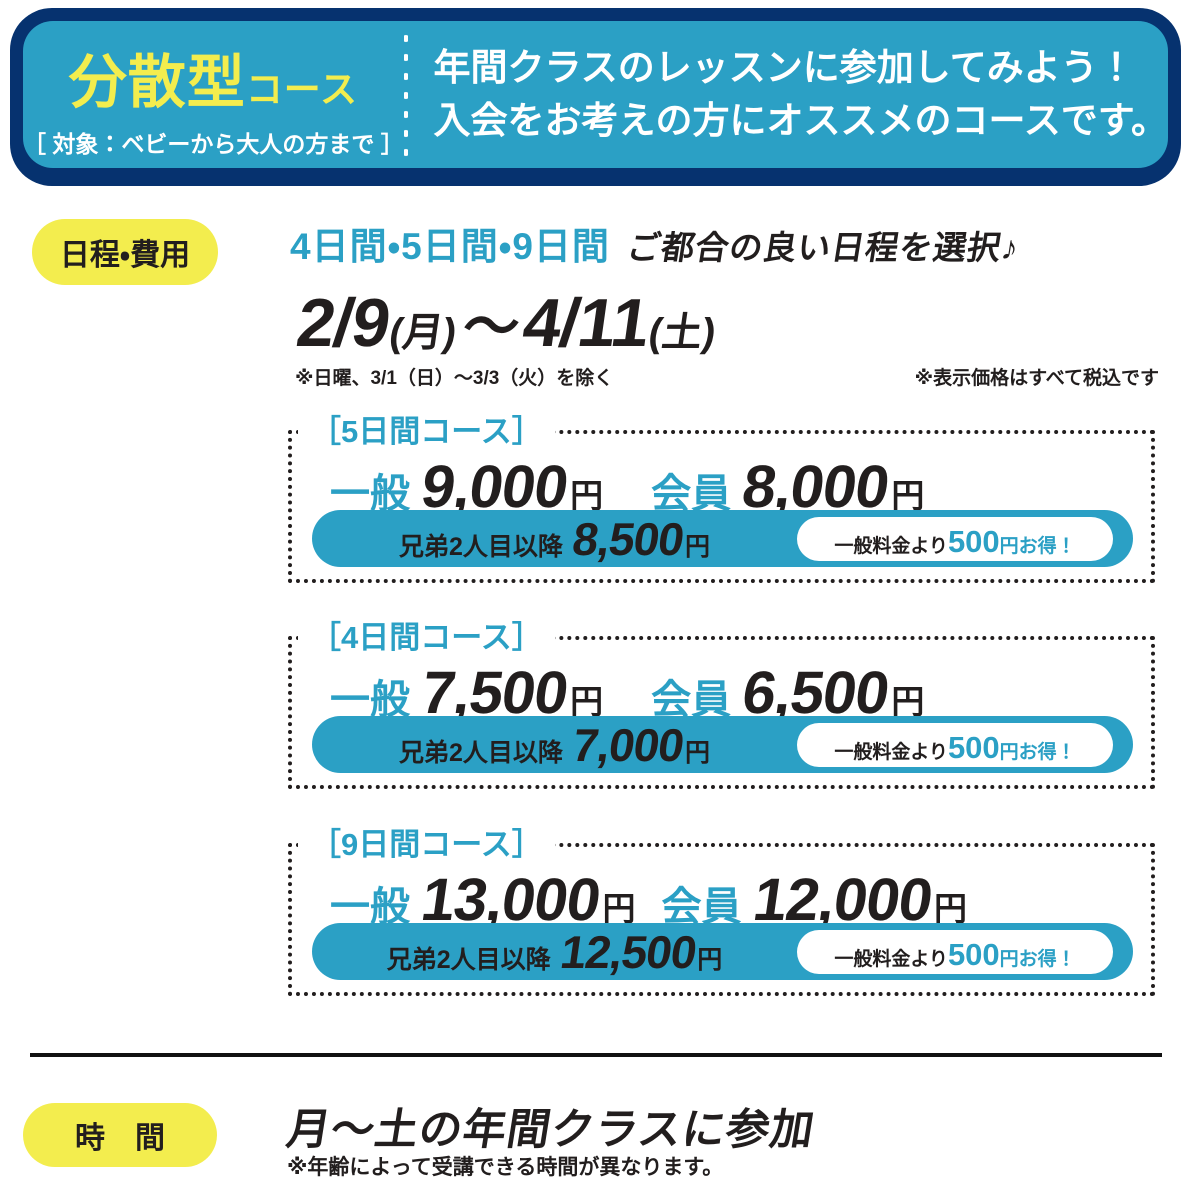 Image resolution: width=1191 pixels, height=1180 pixels. Describe the element at coordinates (450, 246) in the screenshot. I see `days-options: 4日間・5日間・9日間` at that location.